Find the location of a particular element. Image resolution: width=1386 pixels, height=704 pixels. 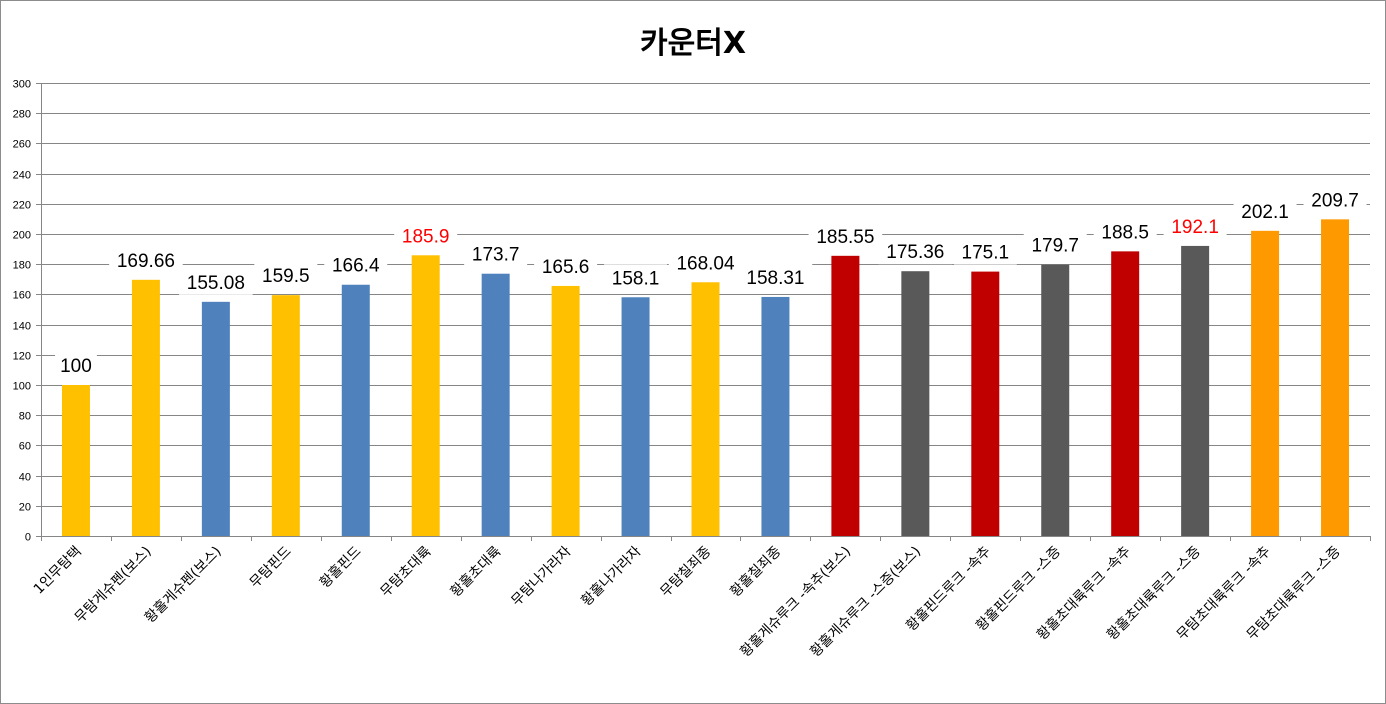

y-tick-label: 100 is located at coordinates (22, 387).